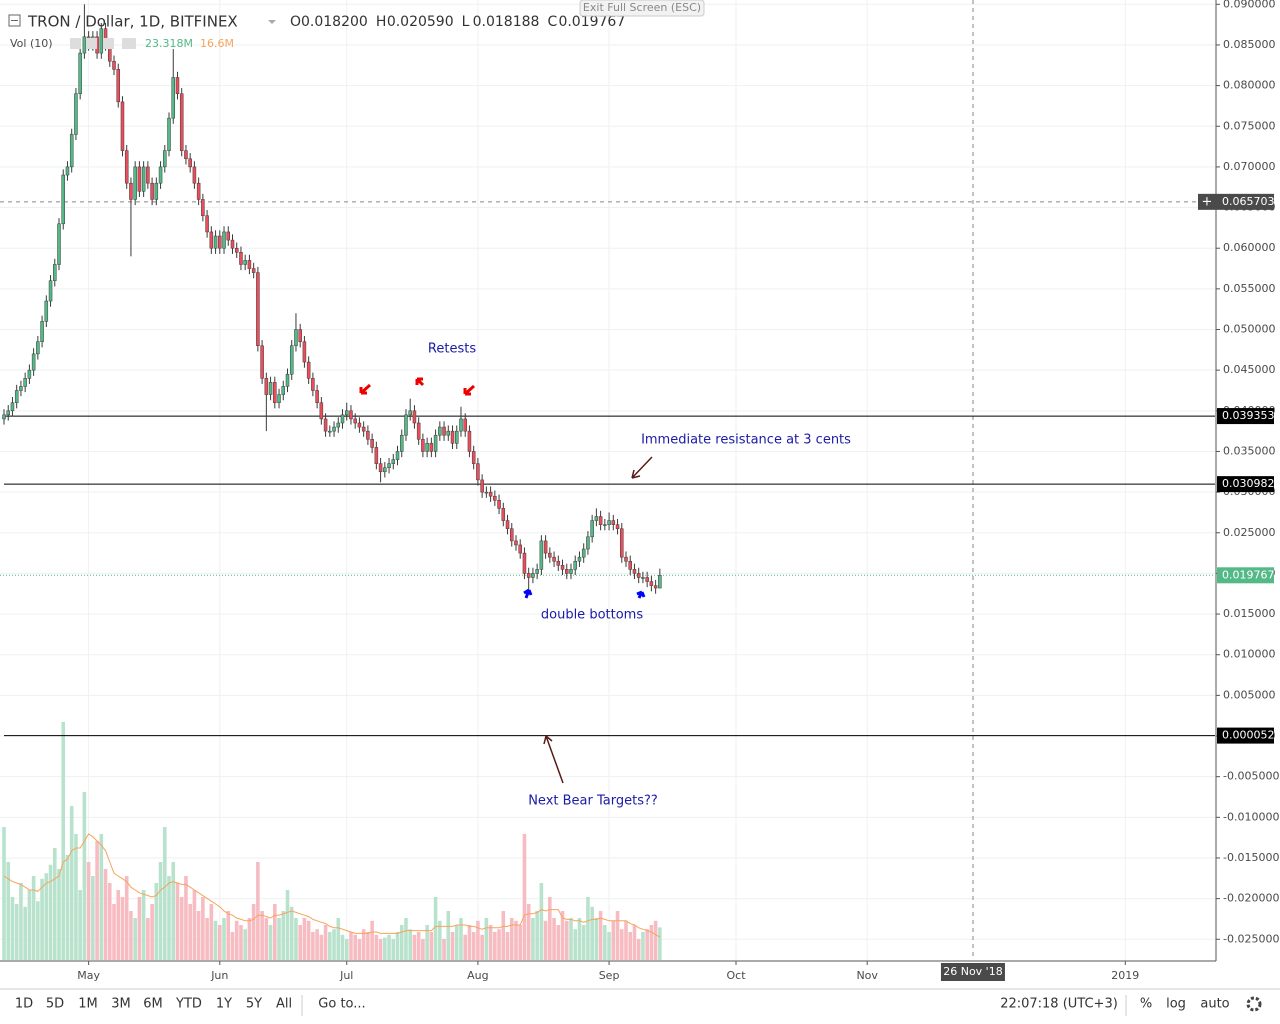 This screenshot has height=1024, width=1280. I want to click on range-button: 1M, so click(88, 1004).